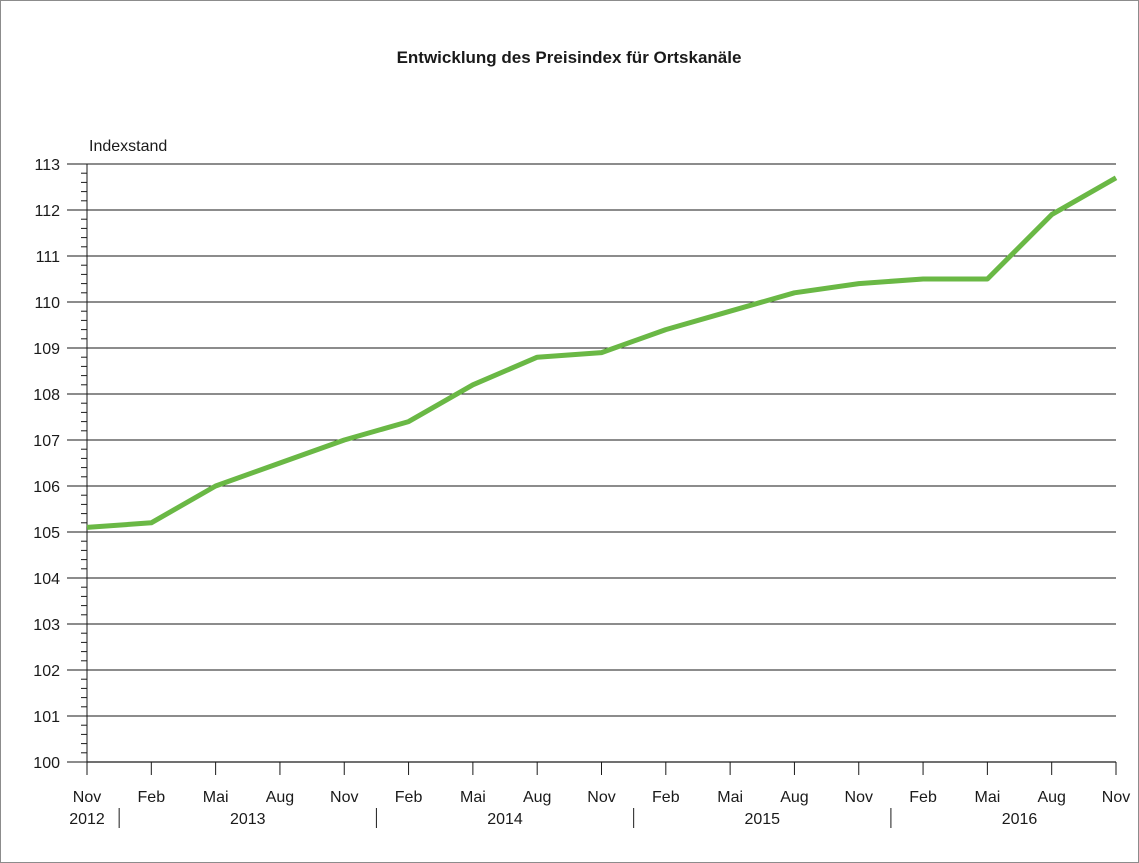 This screenshot has height=863, width=1139. I want to click on y-tick-label: 109, so click(46, 349).